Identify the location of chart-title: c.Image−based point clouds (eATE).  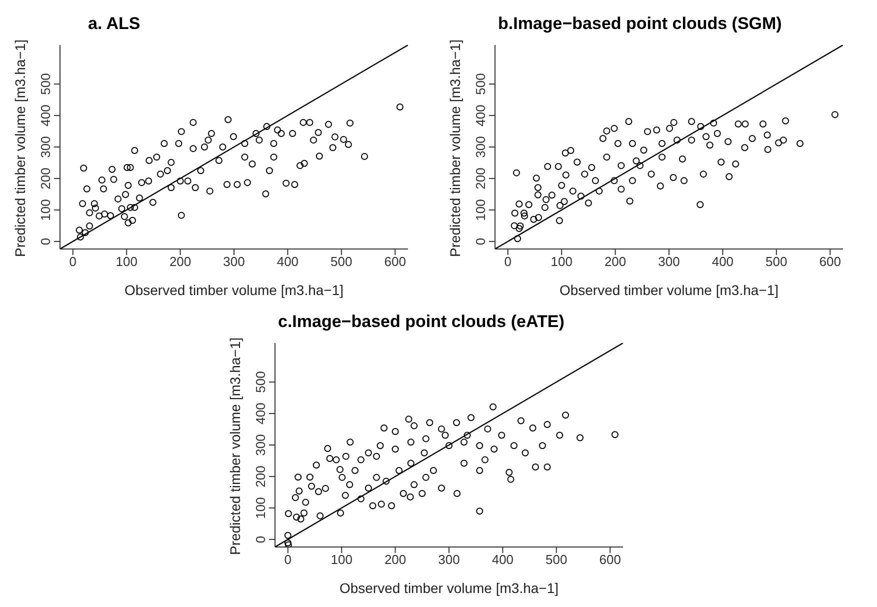
(421, 322).